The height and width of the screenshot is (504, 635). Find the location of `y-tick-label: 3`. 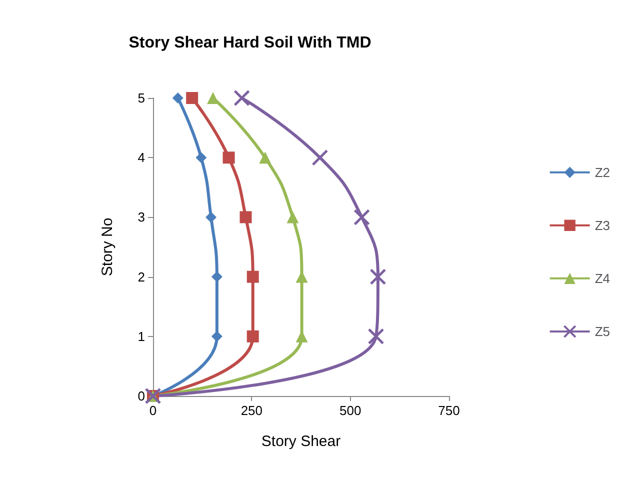

y-tick-label: 3 is located at coordinates (141, 217).